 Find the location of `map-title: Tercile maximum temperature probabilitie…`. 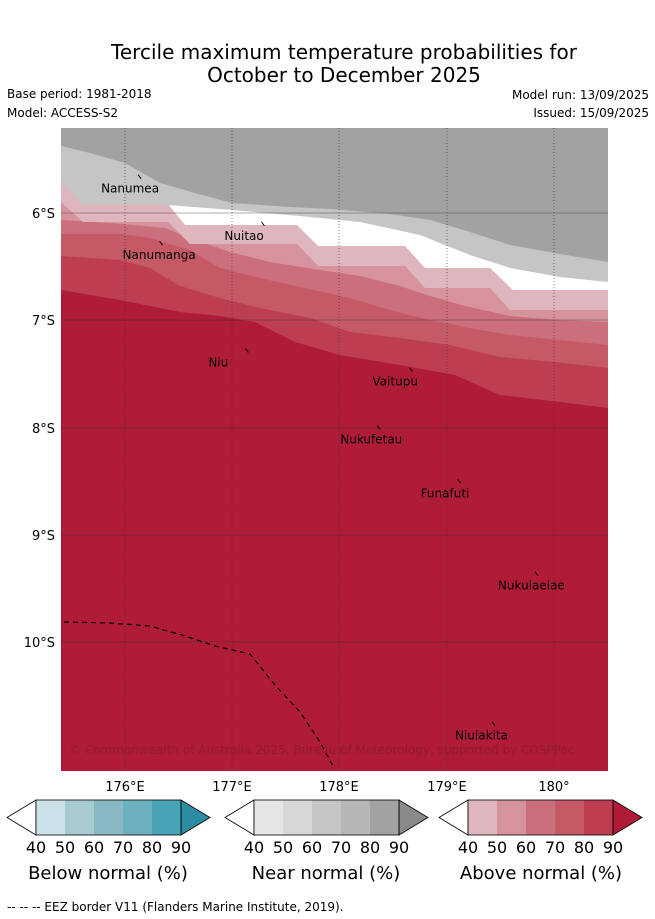

map-title: Tercile maximum temperature probabilitie… is located at coordinates (327, 64).